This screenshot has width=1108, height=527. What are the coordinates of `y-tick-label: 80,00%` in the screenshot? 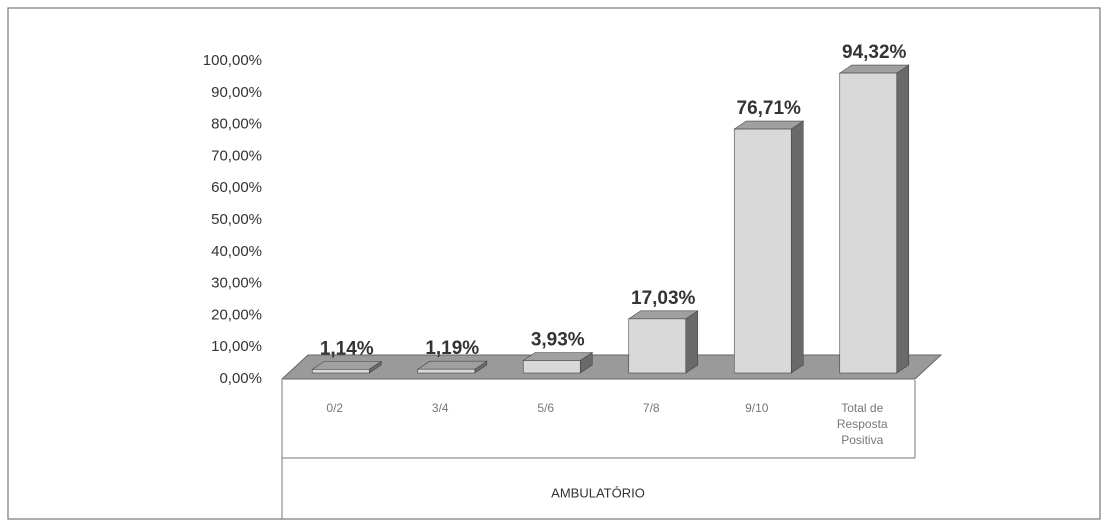 It's located at (236, 124).